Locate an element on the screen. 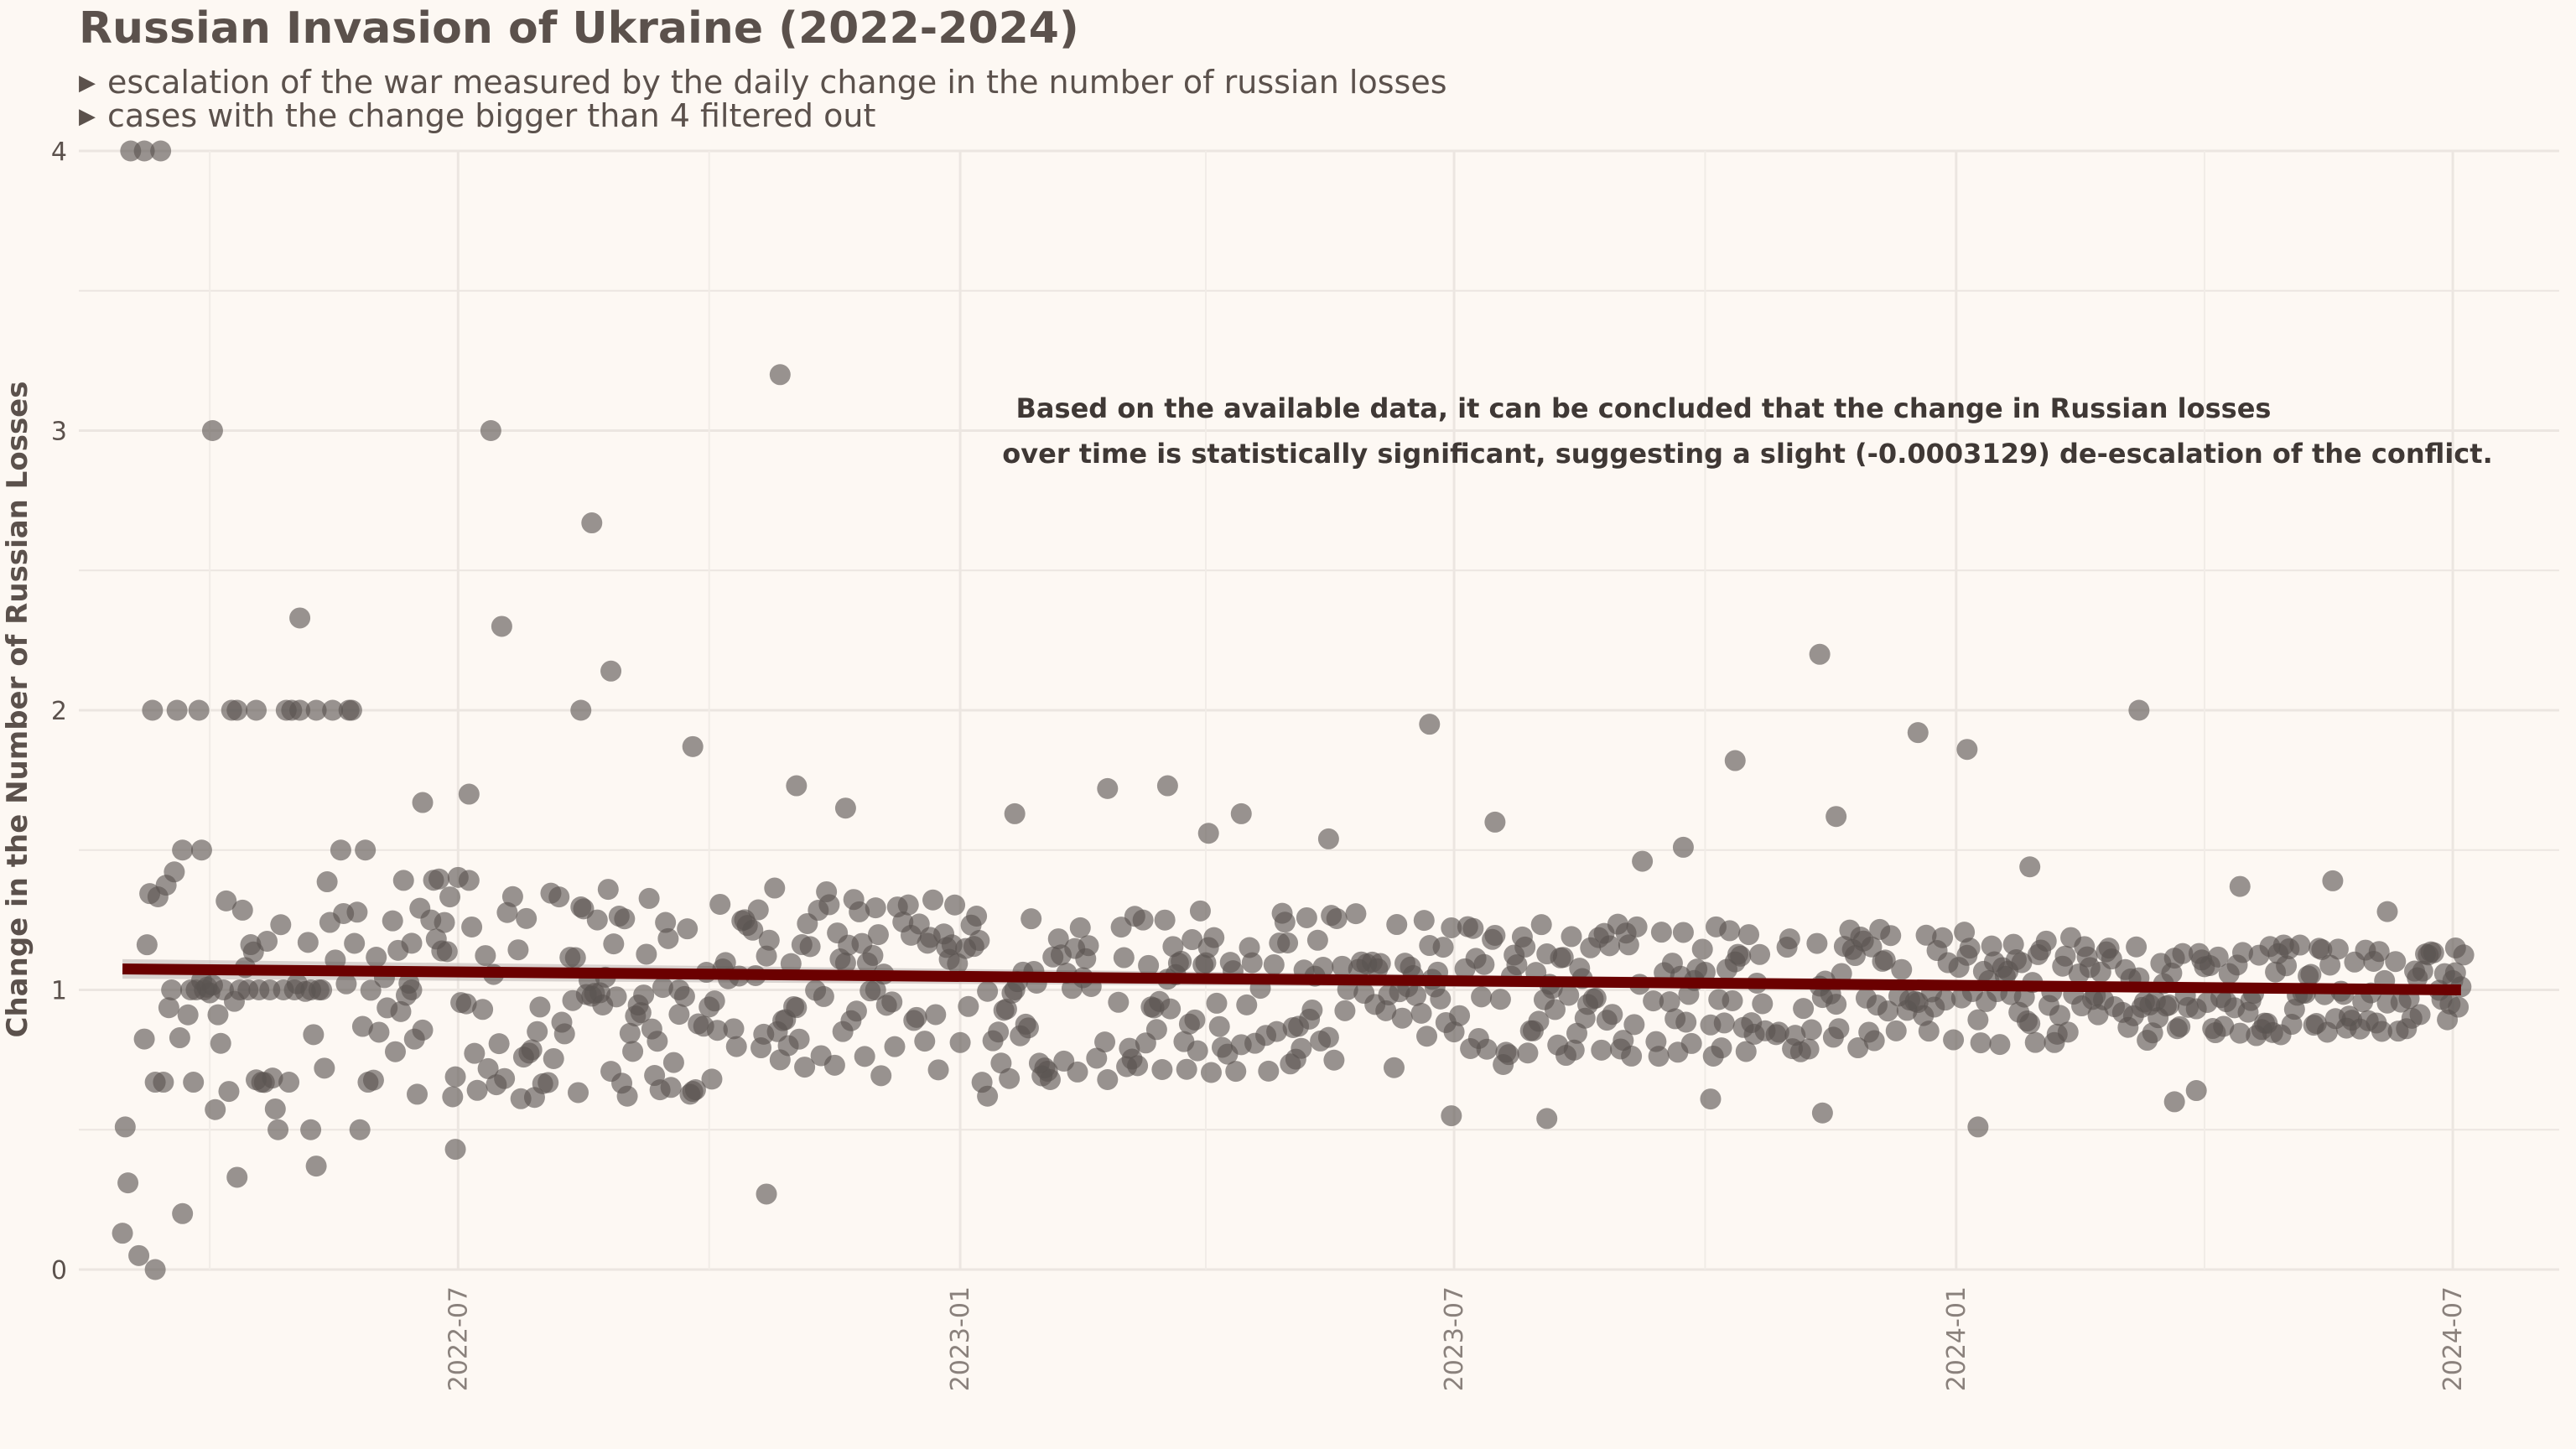 Image resolution: width=2576 pixels, height=1449 pixels. x-tick-label: 2023-01 is located at coordinates (960, 1338).